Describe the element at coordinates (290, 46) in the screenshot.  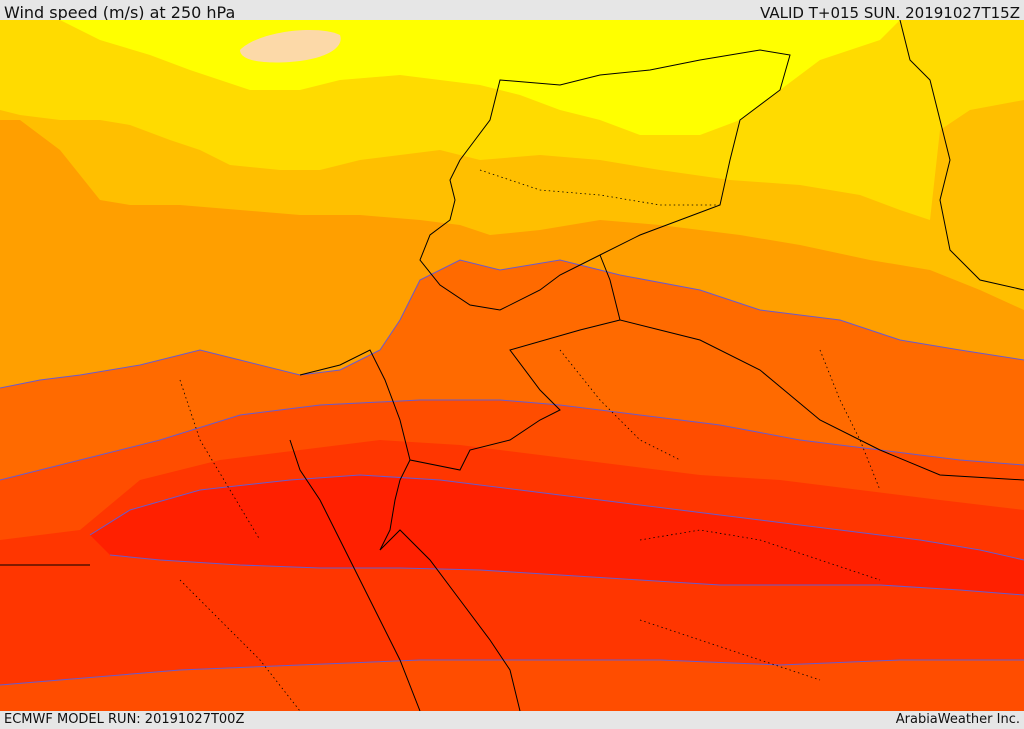
I see `band-pale` at that location.